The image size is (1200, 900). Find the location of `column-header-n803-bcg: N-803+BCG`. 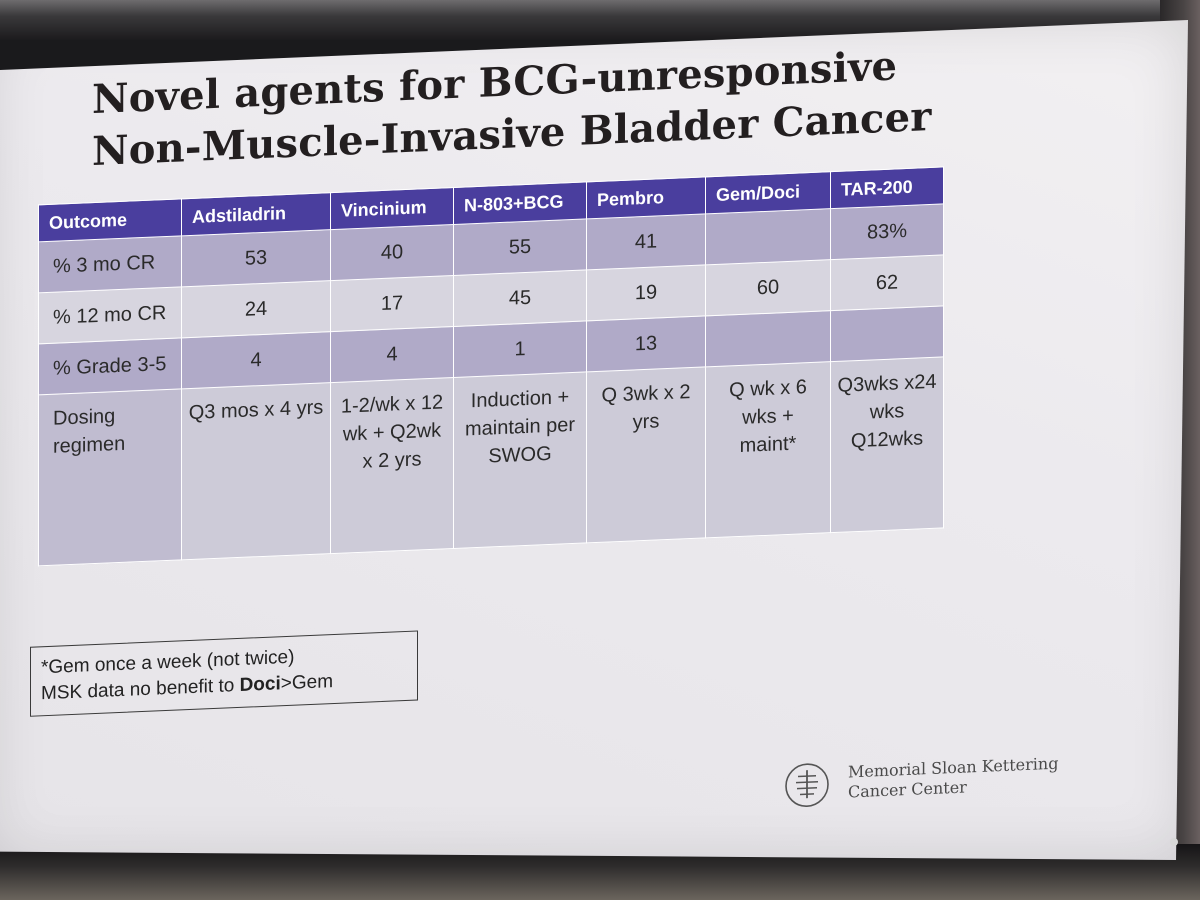

column-header-n803-bcg: N-803+BCG is located at coordinates (520, 203).